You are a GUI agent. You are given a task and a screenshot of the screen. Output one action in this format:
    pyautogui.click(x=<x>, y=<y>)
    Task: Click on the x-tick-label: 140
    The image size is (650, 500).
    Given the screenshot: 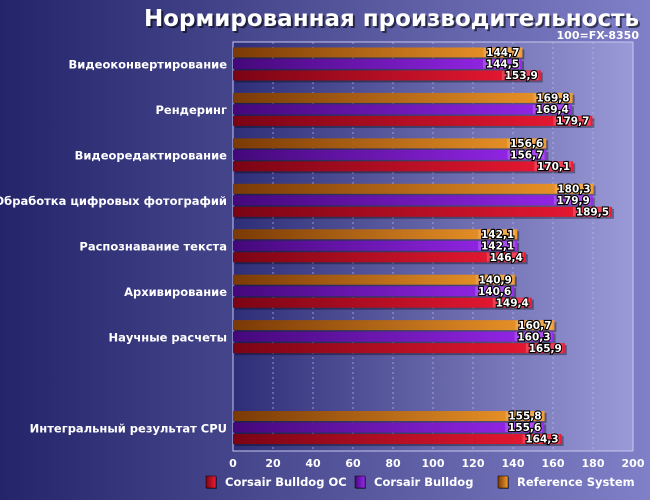 What is the action you would take?
    pyautogui.click(x=513, y=463)
    